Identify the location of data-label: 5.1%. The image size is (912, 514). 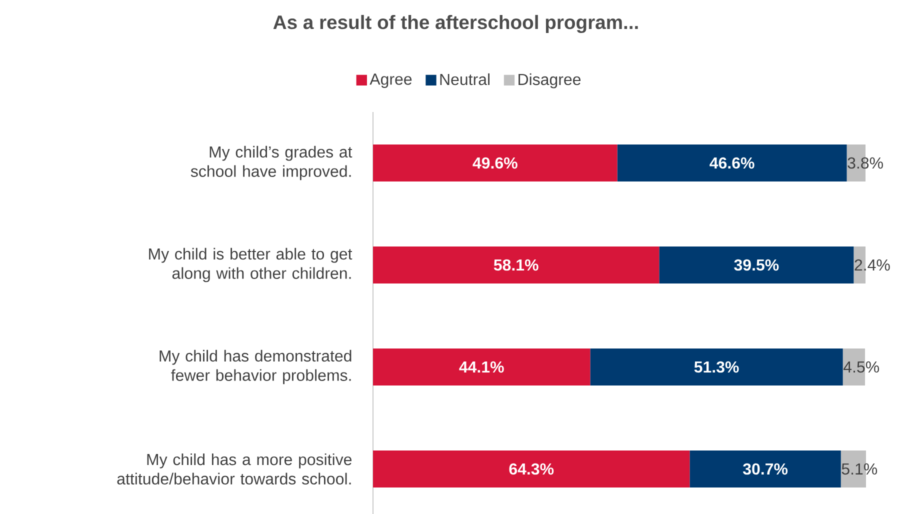
(860, 469).